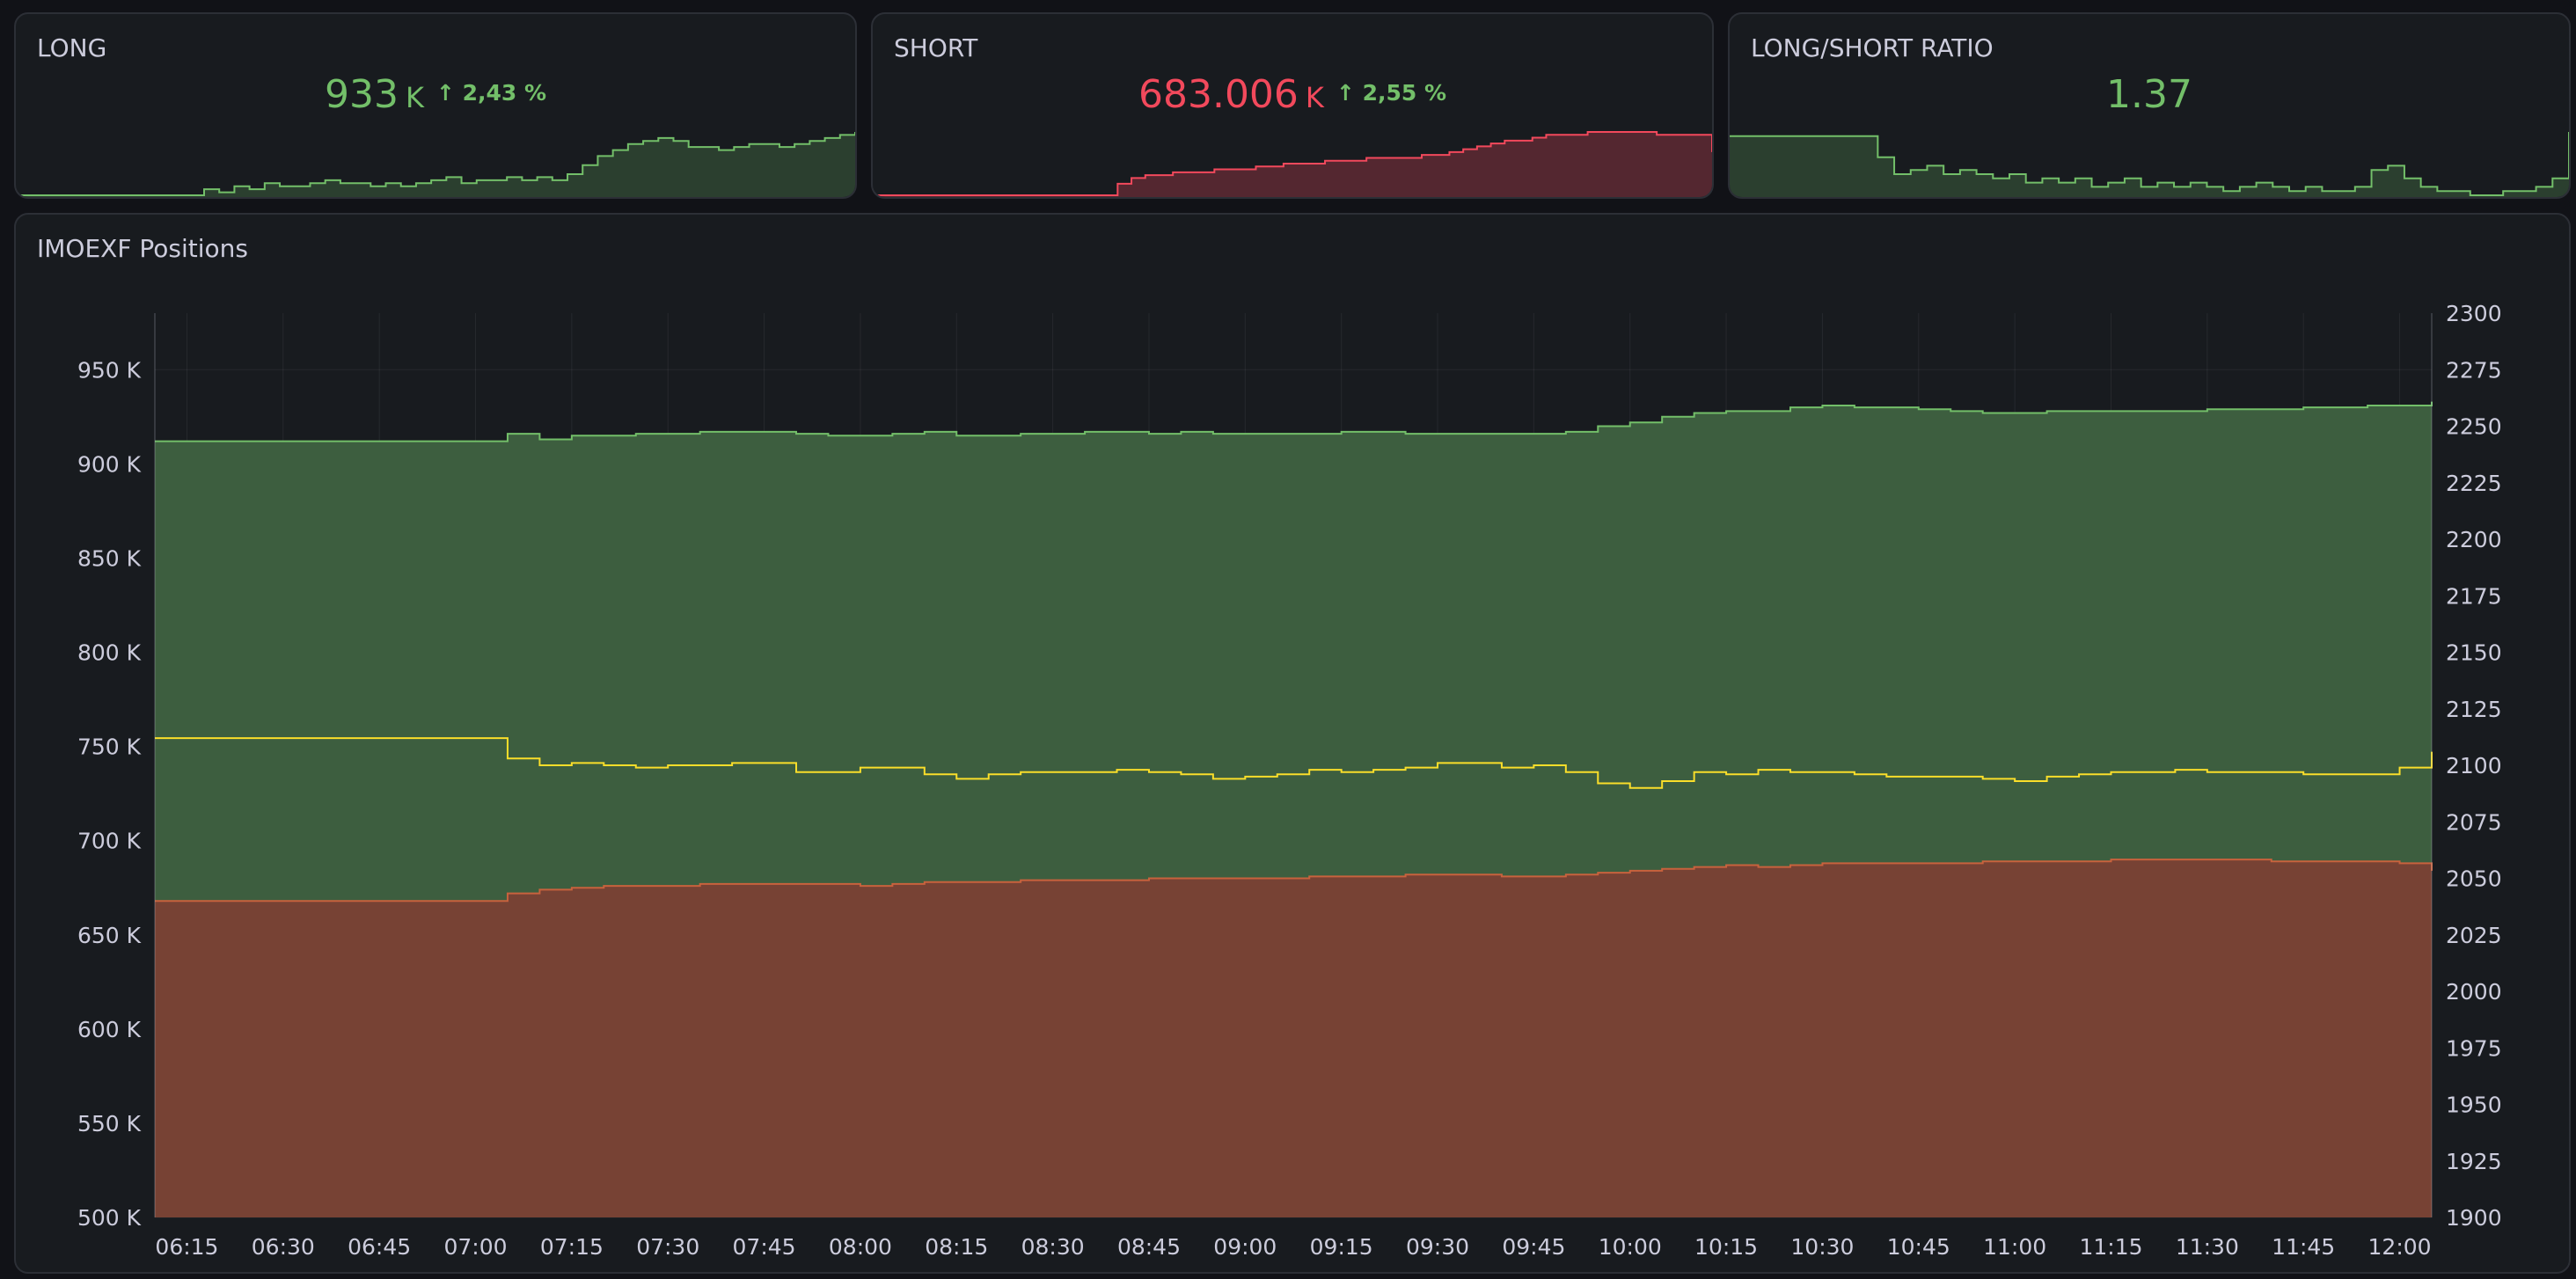 The width and height of the screenshot is (2576, 1279). I want to click on y-right-tick-label: 2200, so click(2474, 539).